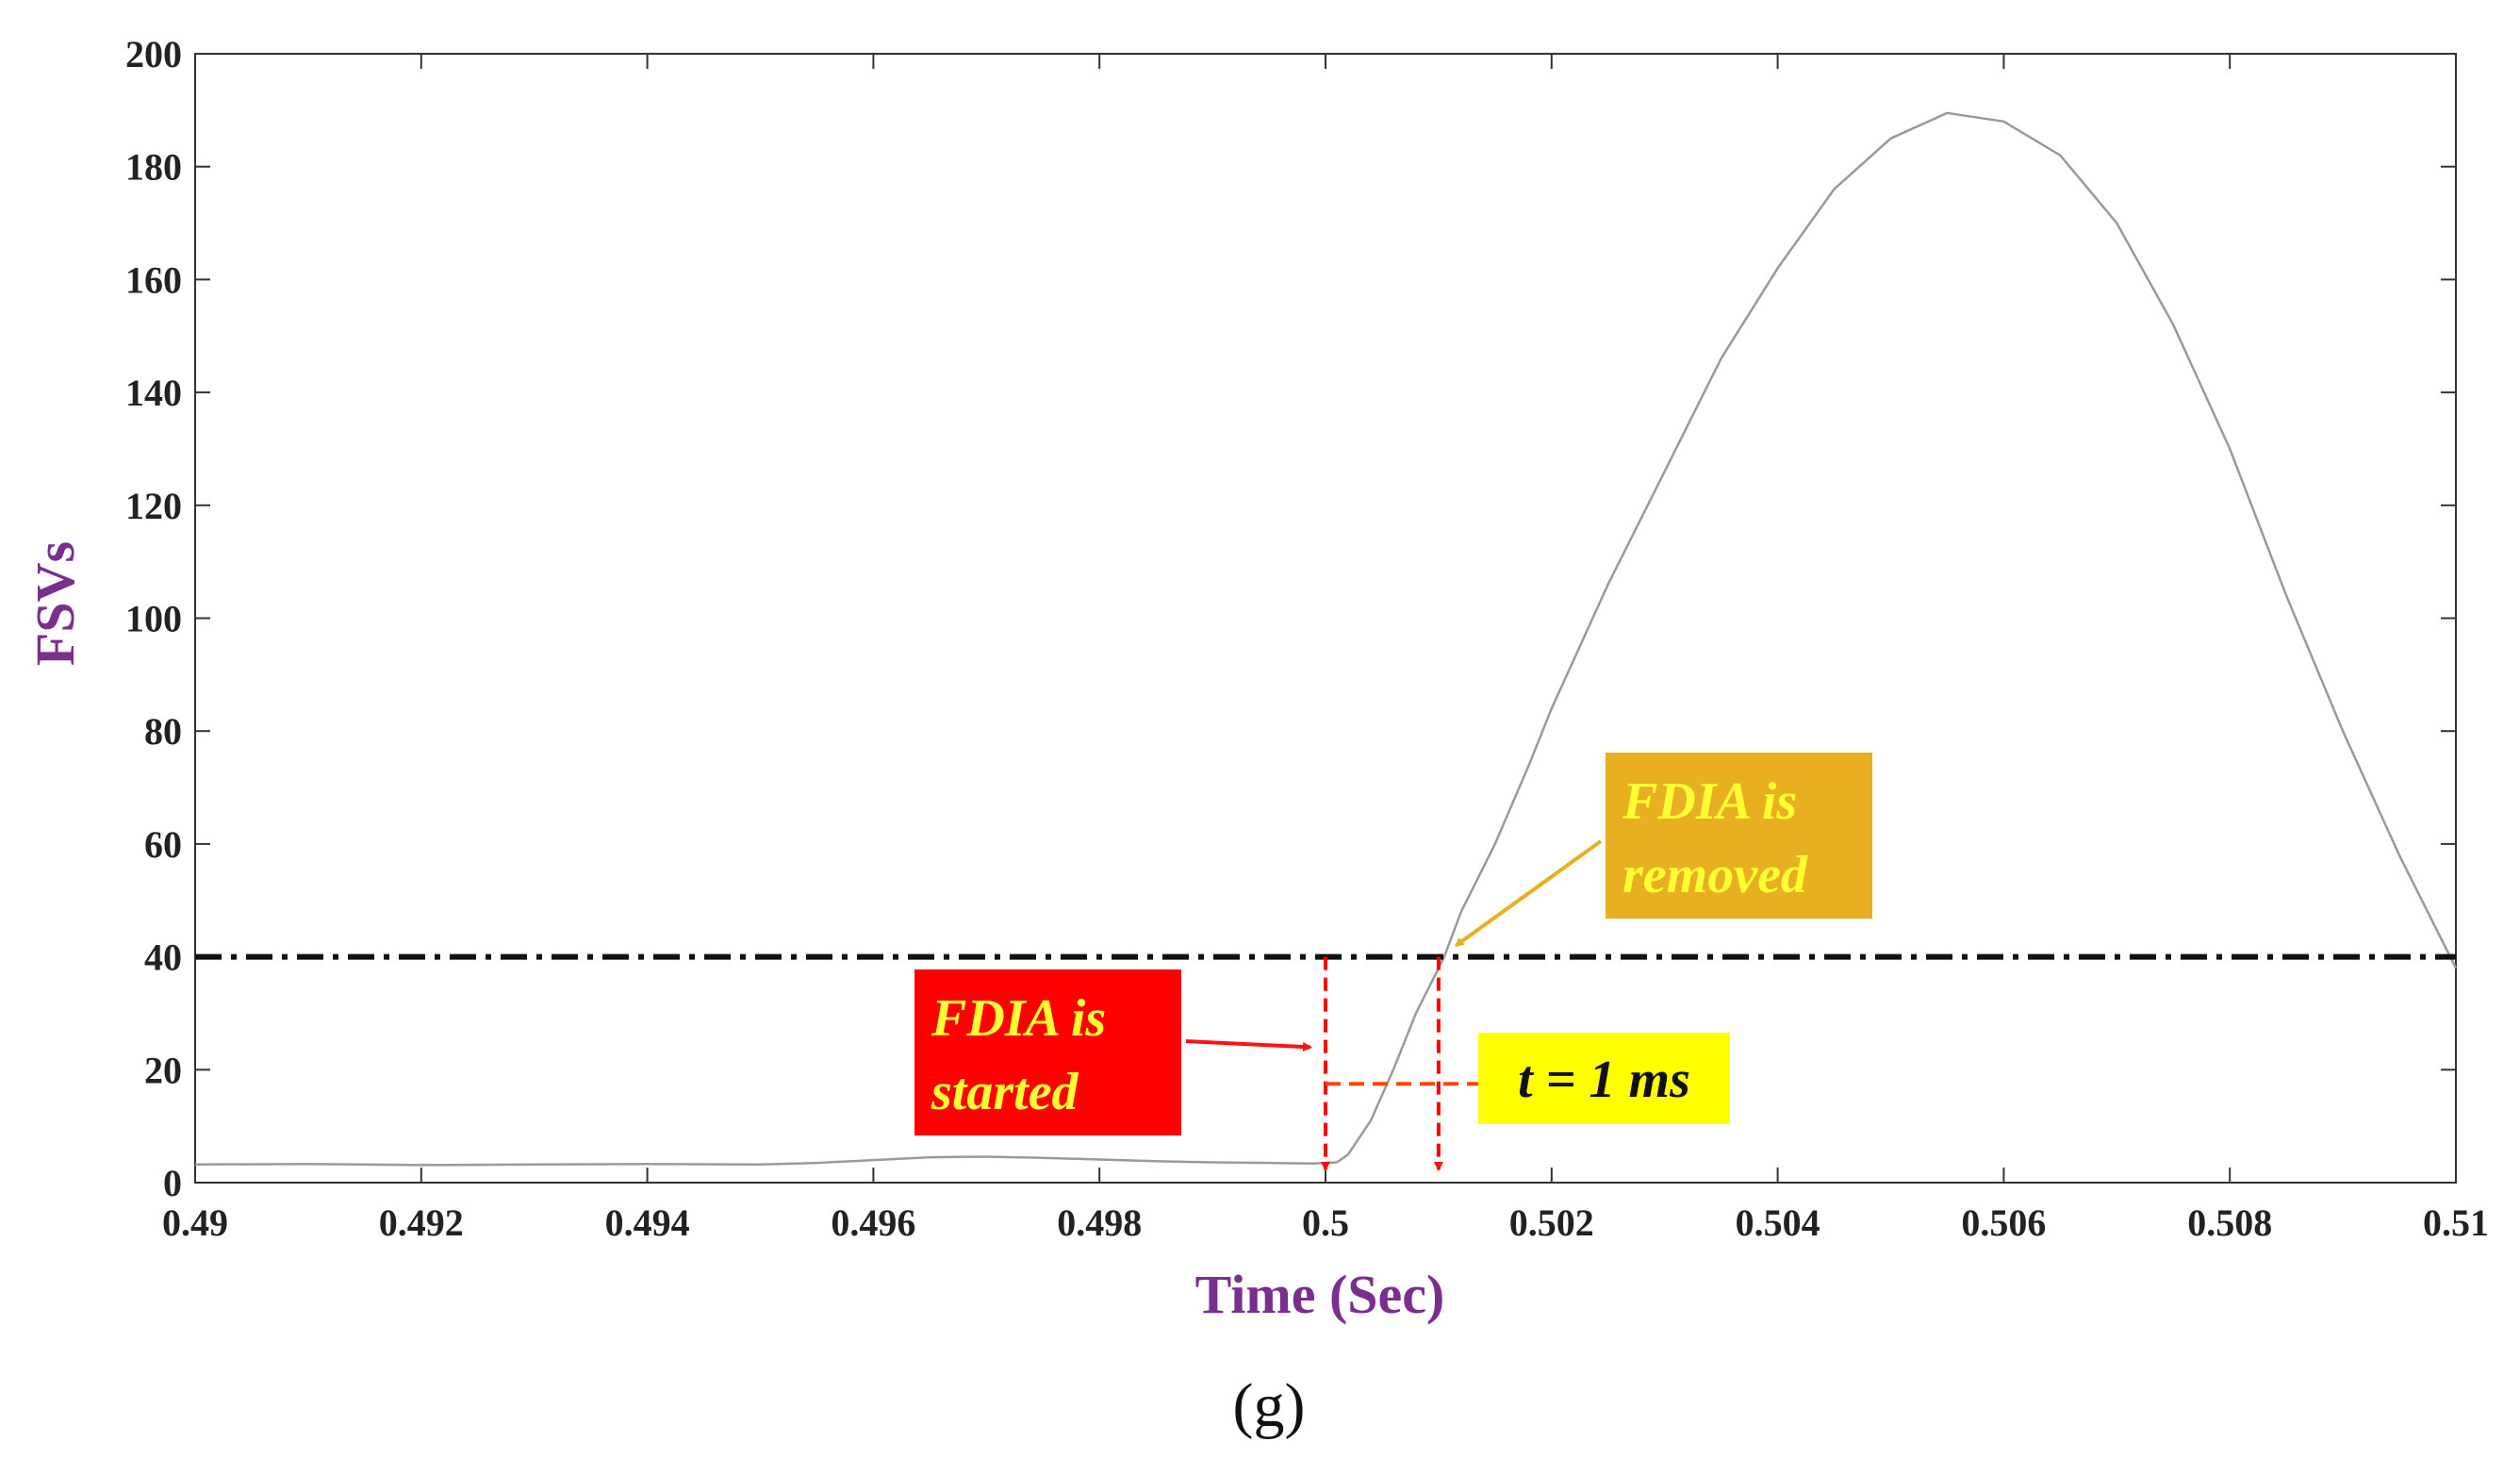 The image size is (2520, 1458). Describe the element at coordinates (55, 604) in the screenshot. I see `y-axis-title: FSVs` at that location.